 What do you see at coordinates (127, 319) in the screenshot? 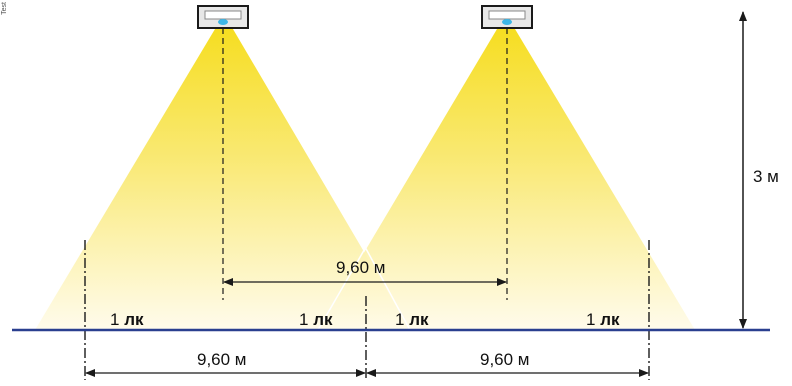
I see `lux-label-1: 1 лк` at bounding box center [127, 319].